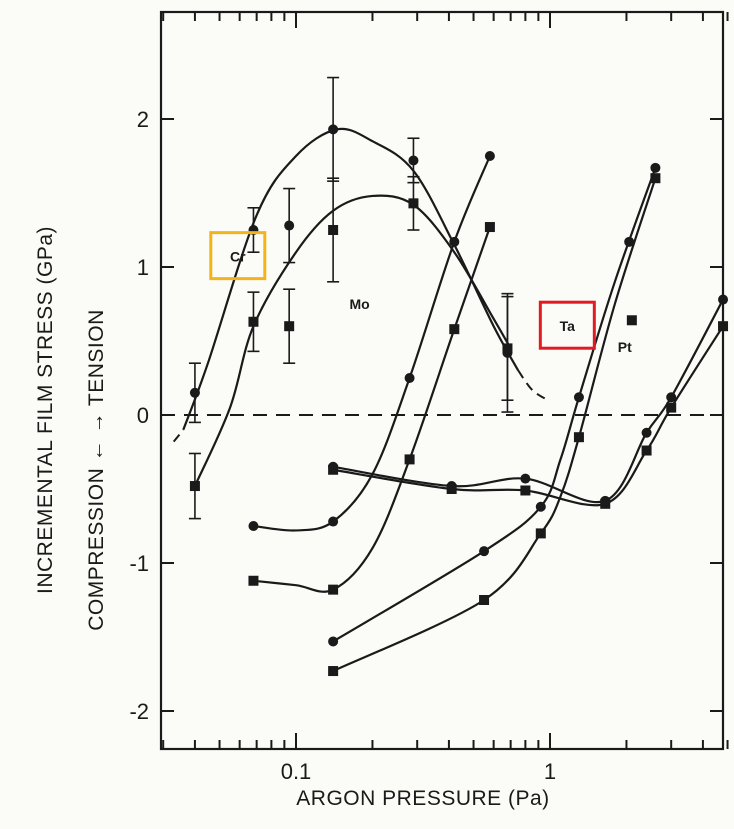 The image size is (734, 829). Describe the element at coordinates (143, 415) in the screenshot. I see `y-tick-label: 0` at that location.